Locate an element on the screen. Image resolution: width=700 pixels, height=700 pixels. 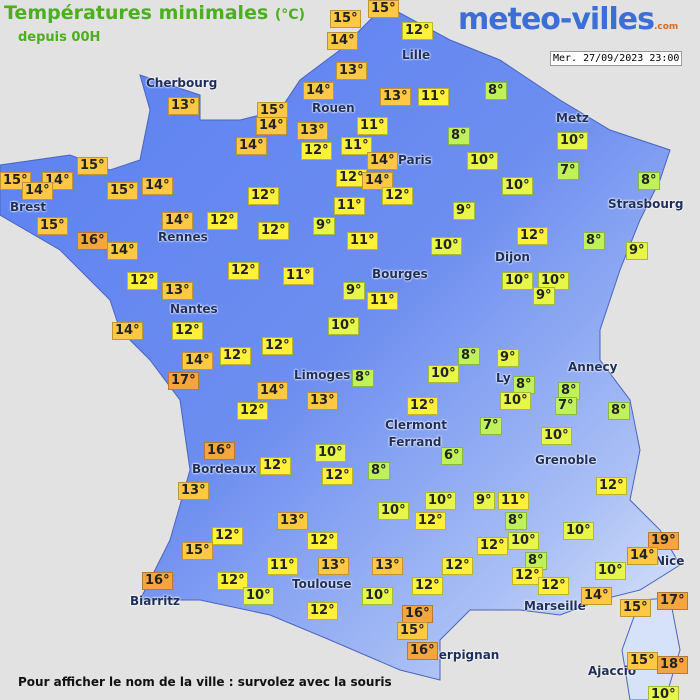
temperature-label: 6° is located at coordinates (452, 456).